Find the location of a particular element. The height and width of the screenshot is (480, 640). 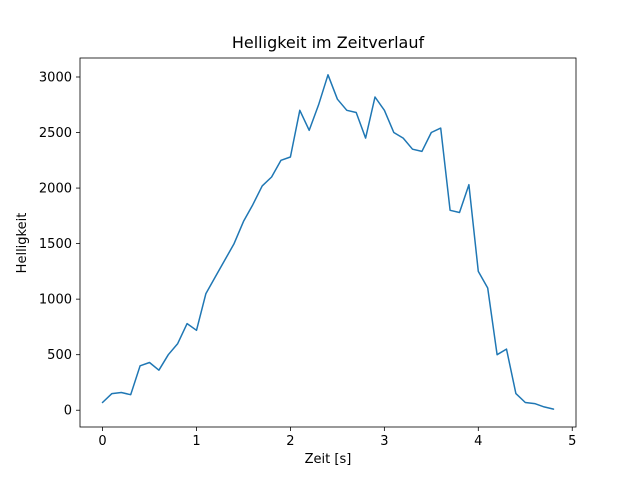

y-axis-label: Helligkeit is located at coordinates (22, 243).